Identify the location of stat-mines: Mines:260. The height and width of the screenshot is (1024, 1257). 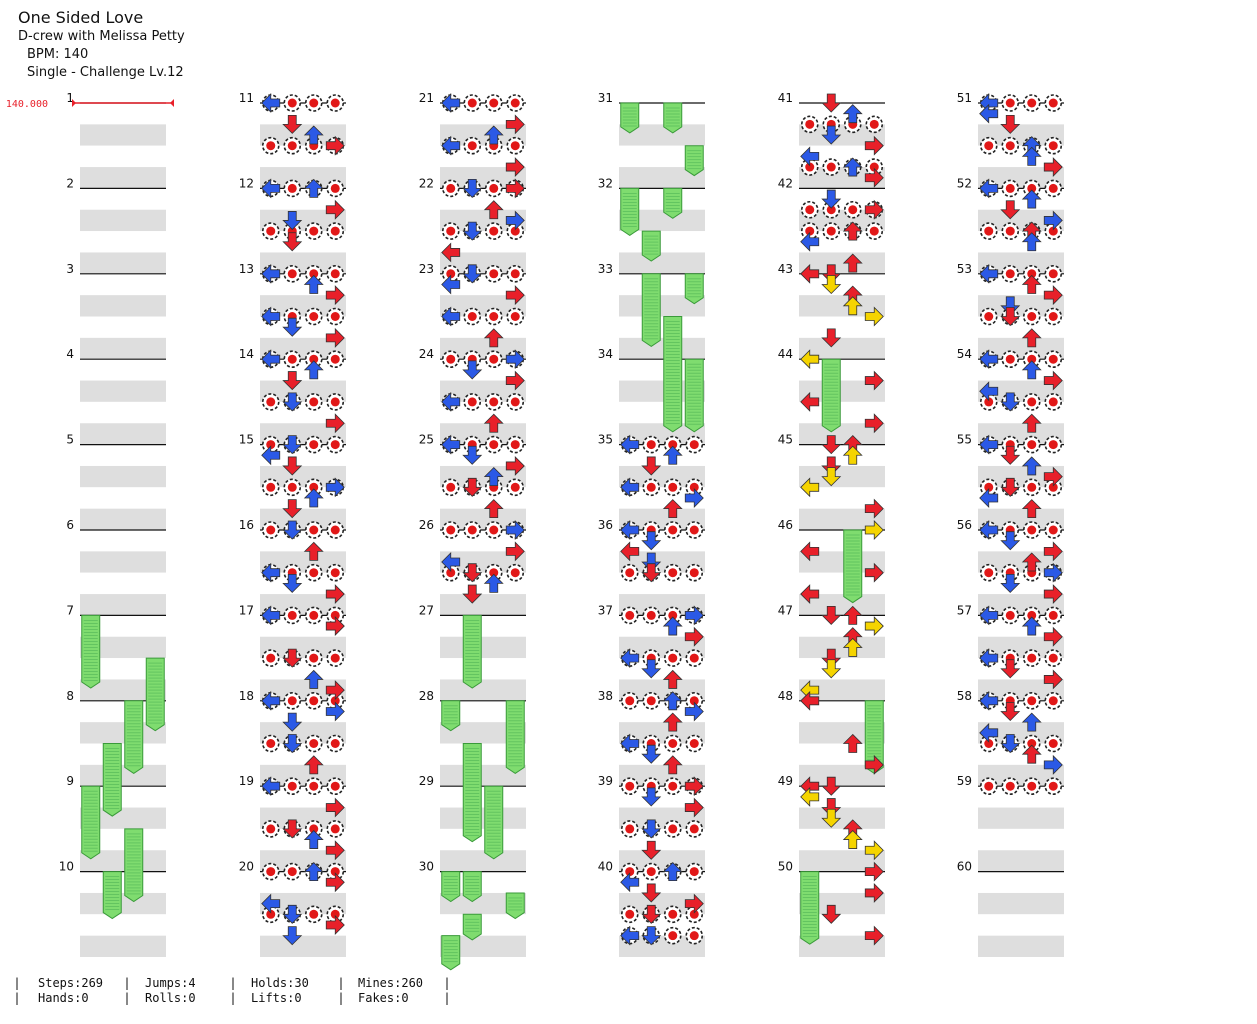
(391, 983).